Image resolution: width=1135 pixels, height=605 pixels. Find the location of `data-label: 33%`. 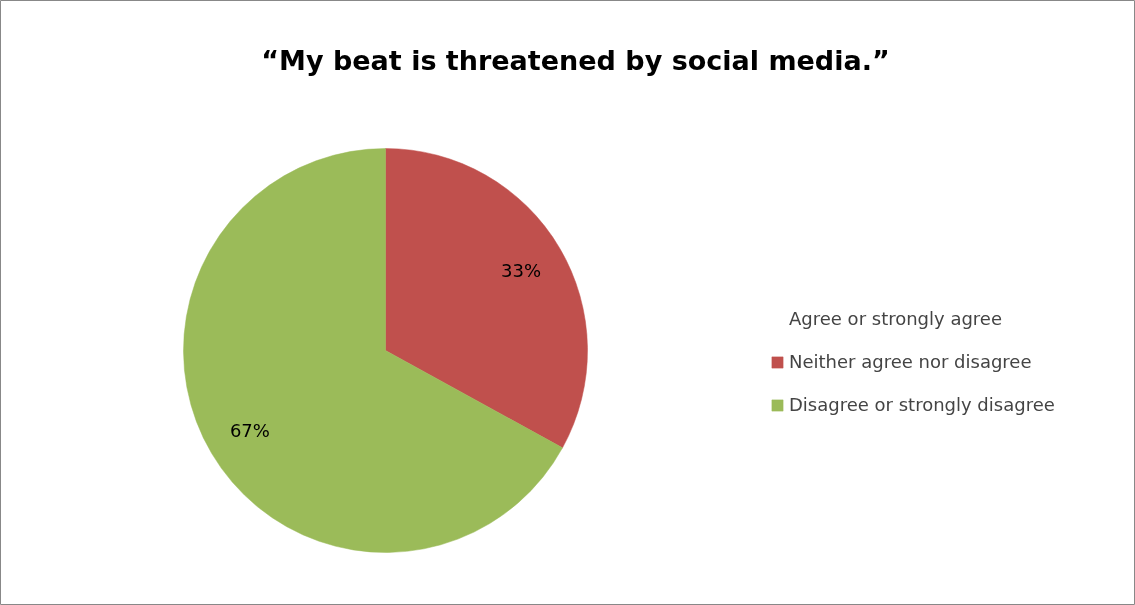

data-label: 33% is located at coordinates (521, 270).